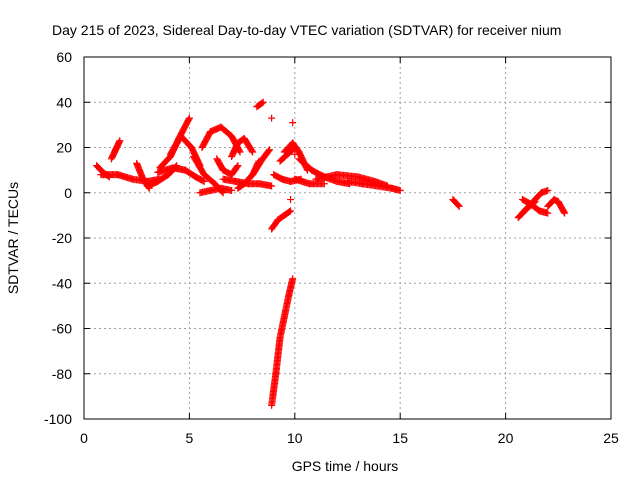 Image resolution: width=640 pixels, height=480 pixels. What do you see at coordinates (62, 329) in the screenshot?
I see `y-tick-label: -60` at bounding box center [62, 329].